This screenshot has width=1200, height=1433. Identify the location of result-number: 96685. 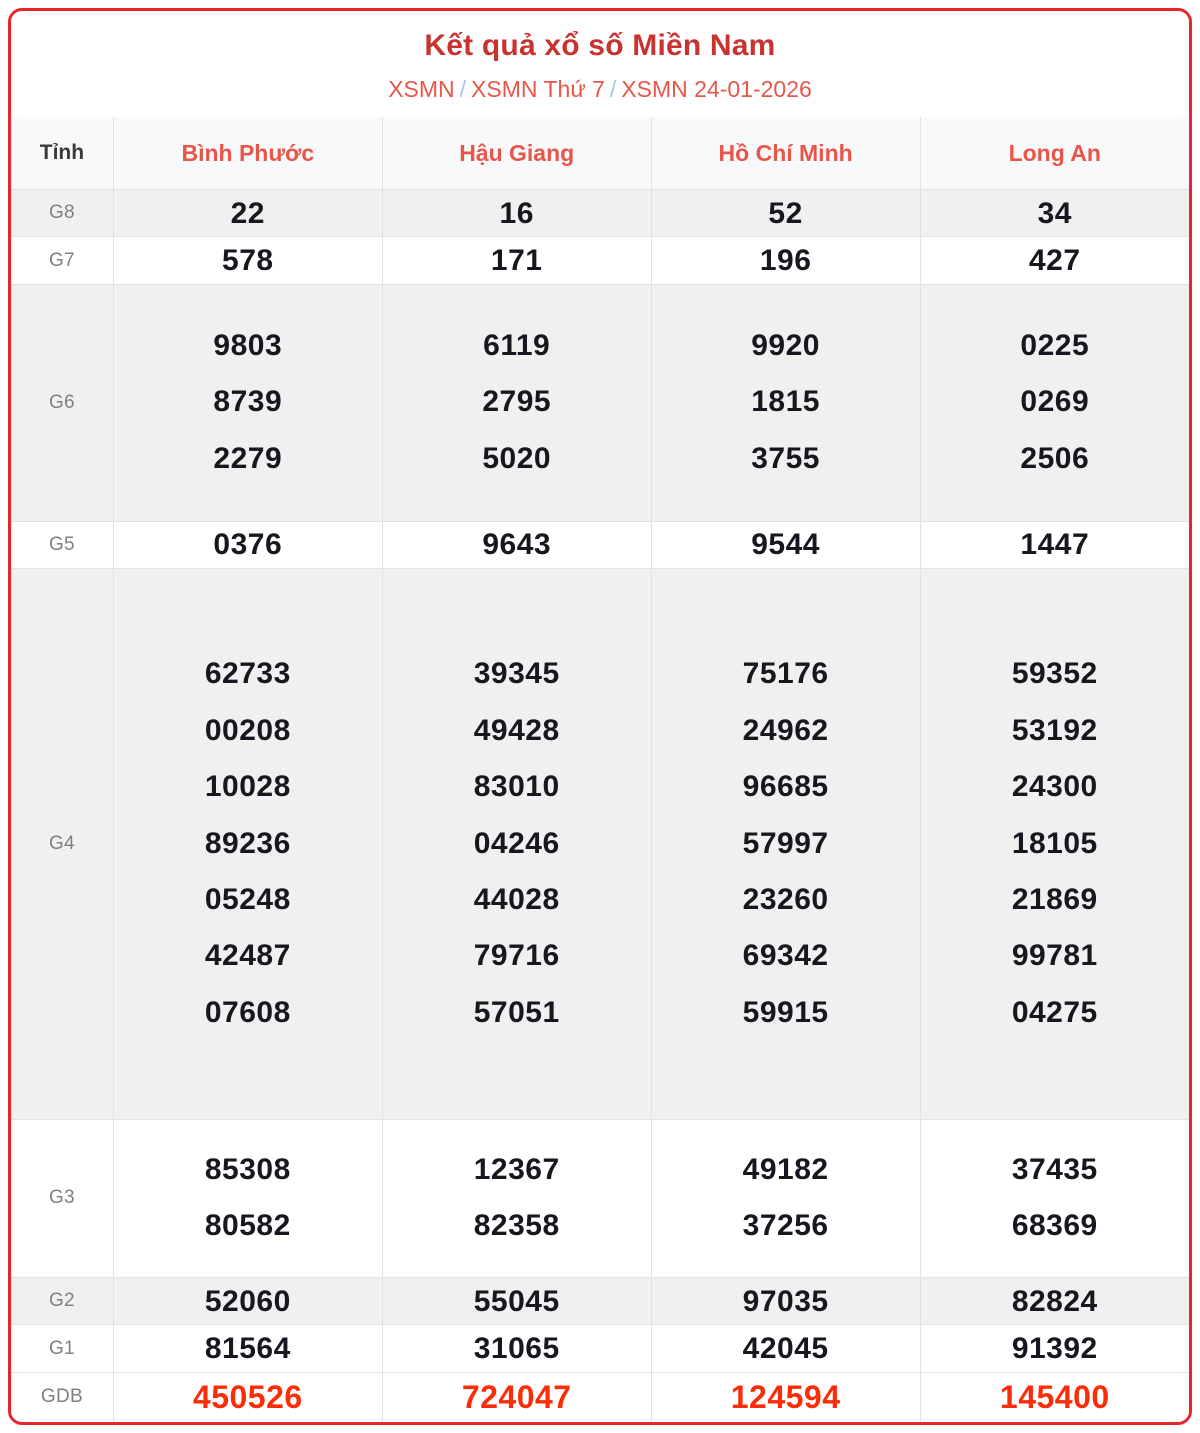
(785, 787).